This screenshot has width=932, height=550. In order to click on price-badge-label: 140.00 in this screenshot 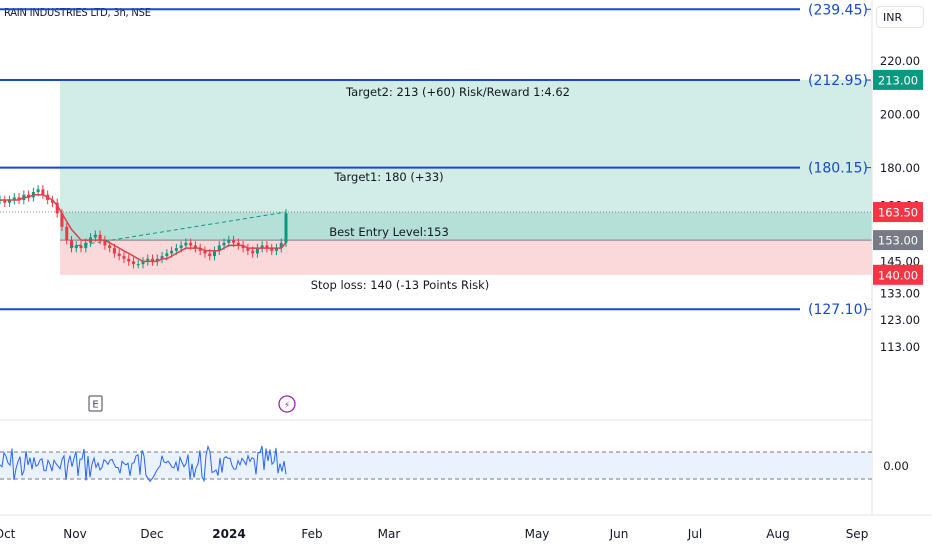, I will do `click(898, 275)`.